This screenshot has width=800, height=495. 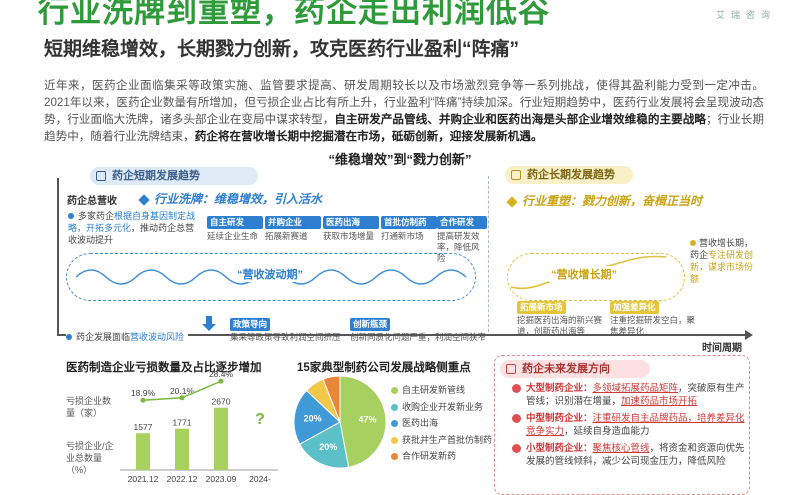 What do you see at coordinates (722, 348) in the screenshot?
I see `x-axis-label: 时间周期` at bounding box center [722, 348].